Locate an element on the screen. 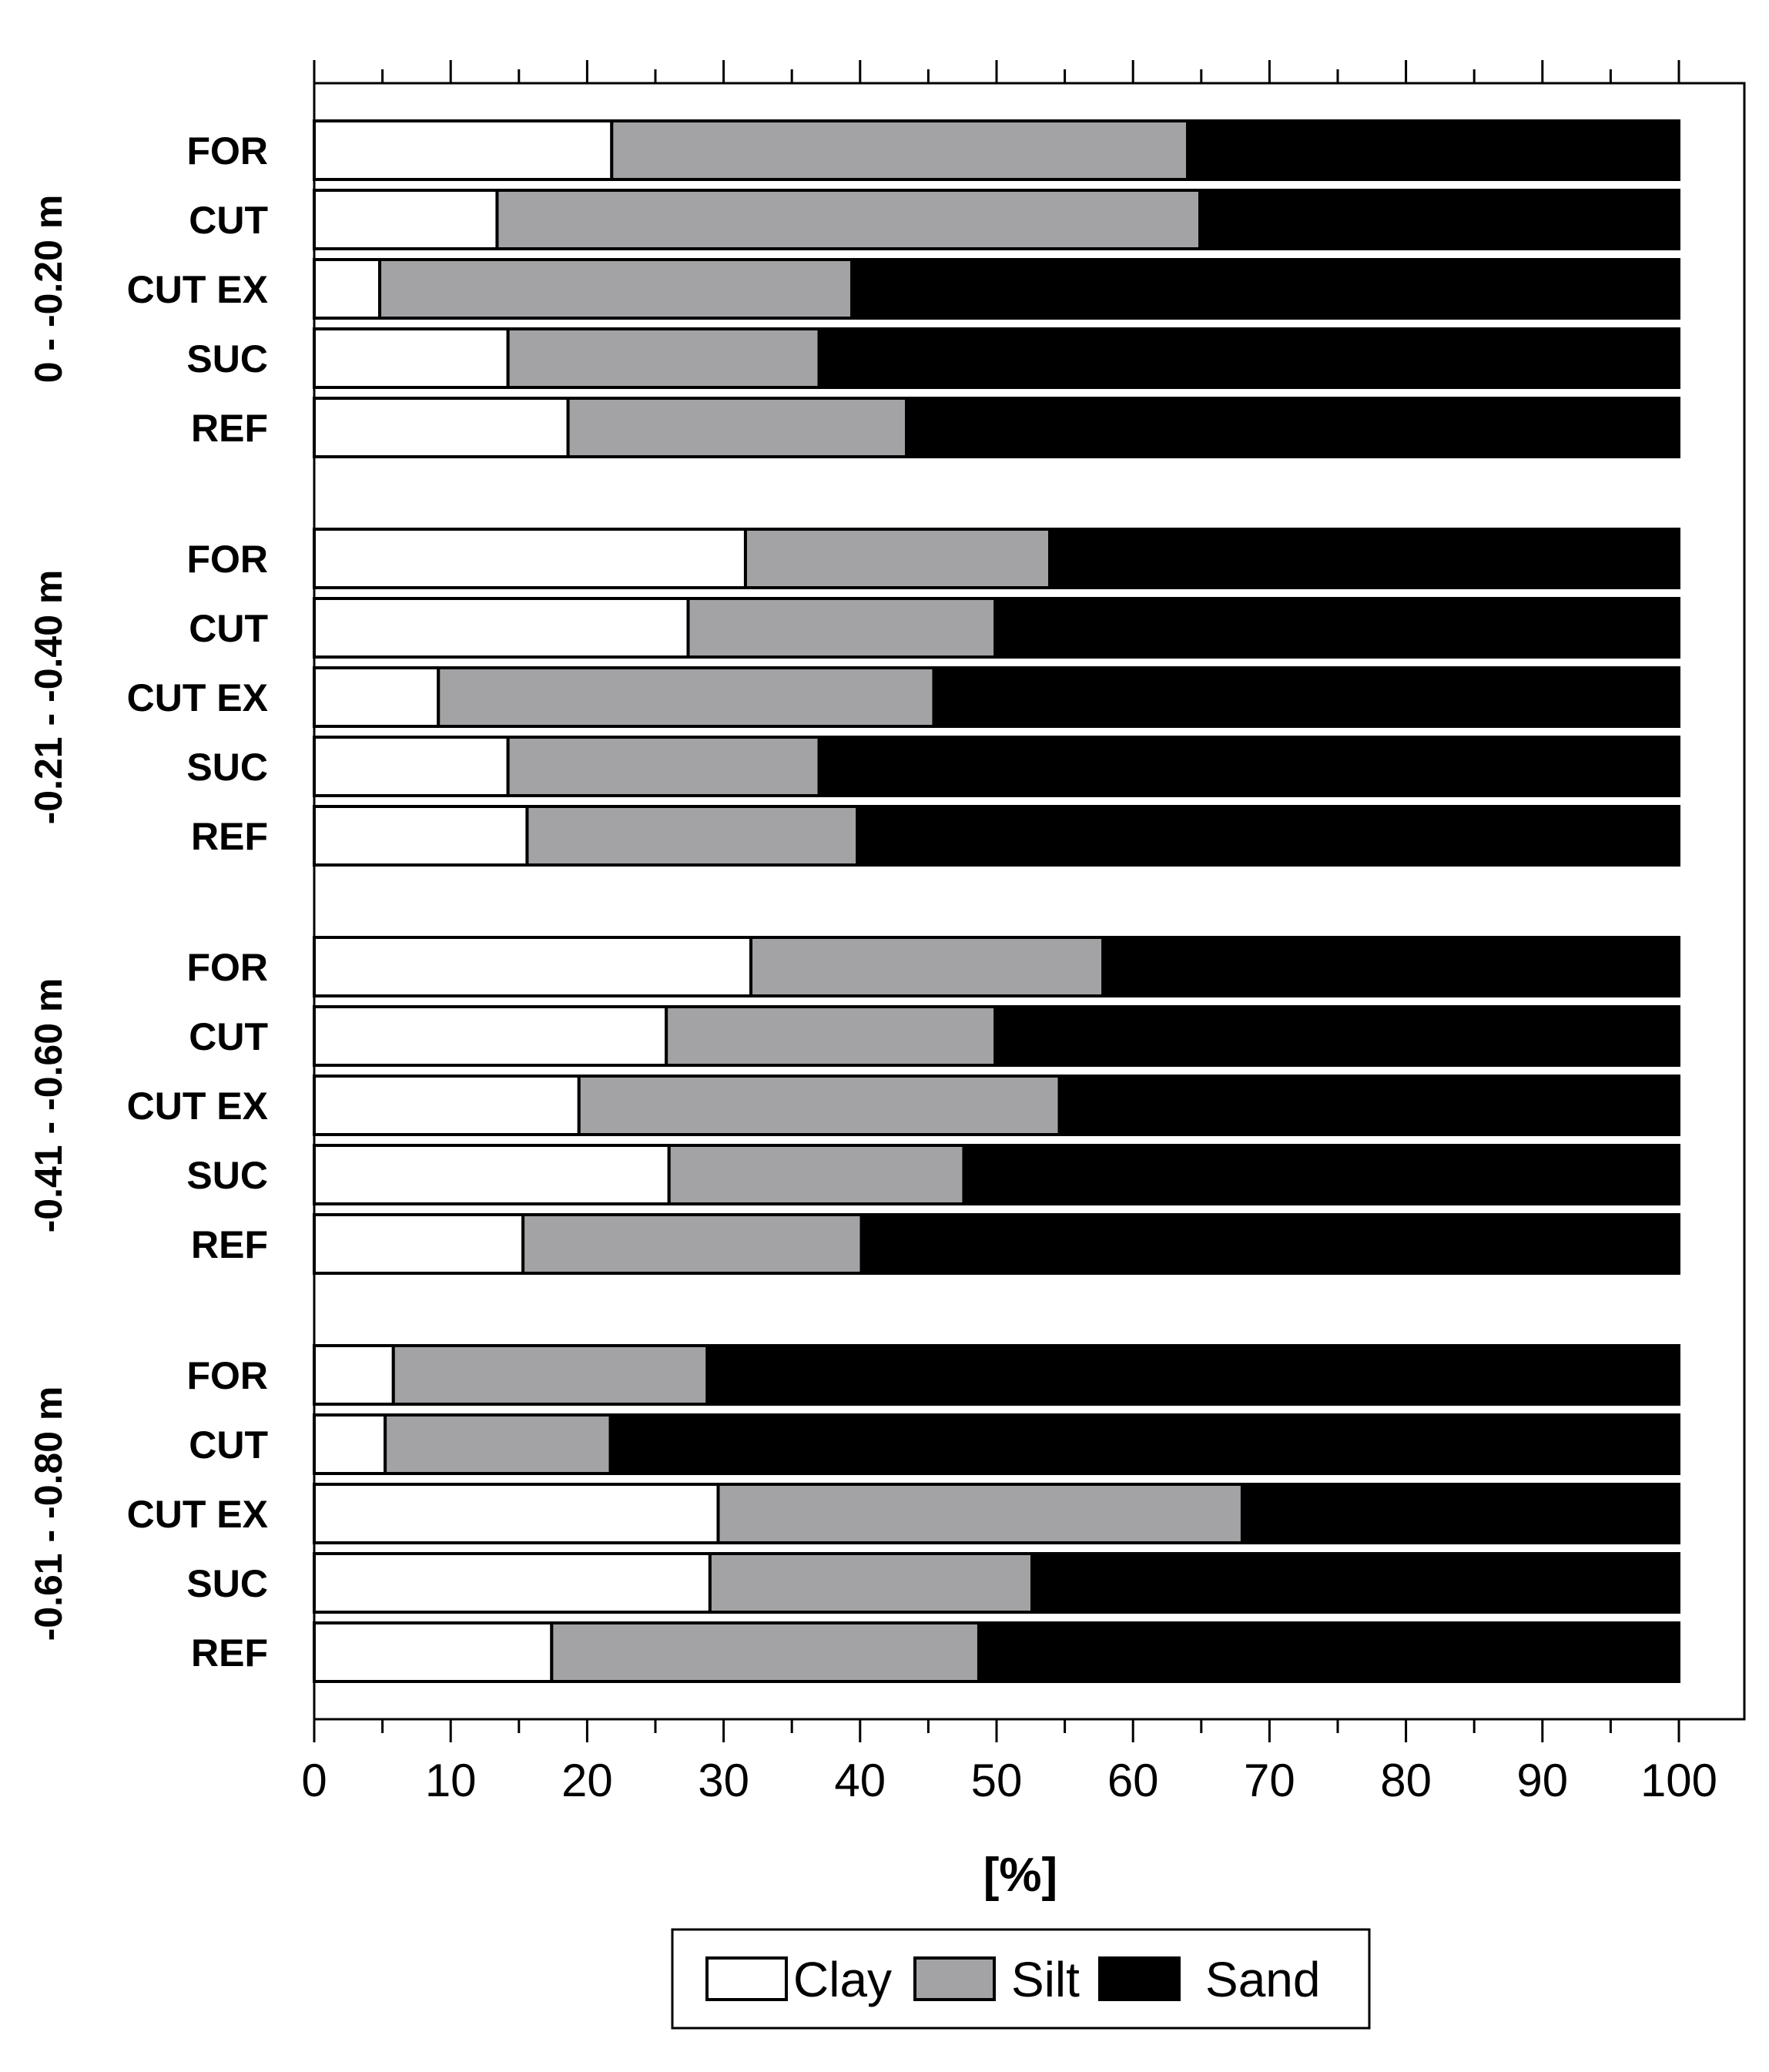  depth-label: 0 - -0.20 m is located at coordinates (48, 289).